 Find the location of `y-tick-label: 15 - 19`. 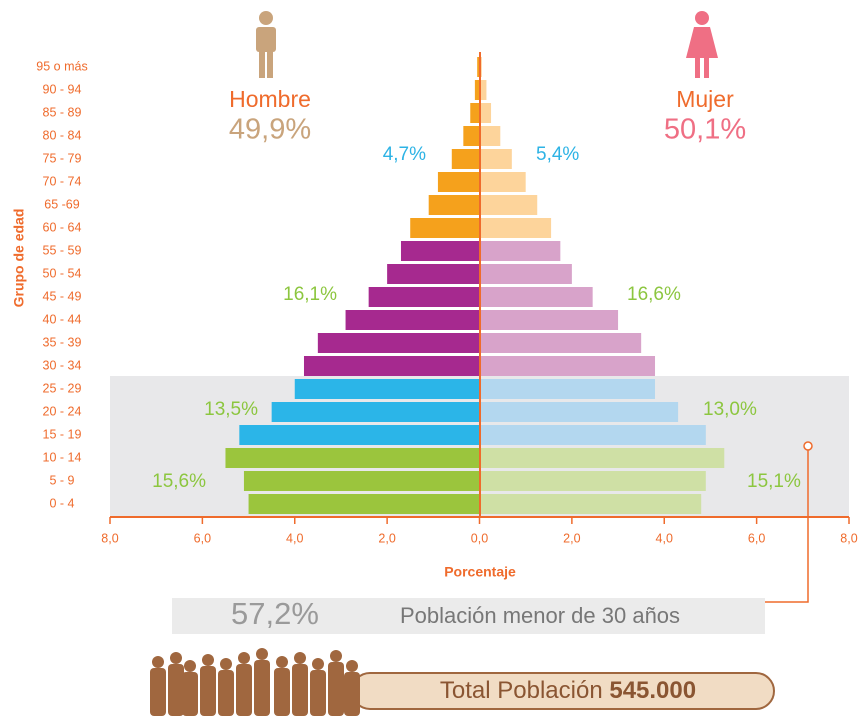

y-tick-label: 15 - 19 is located at coordinates (62, 434).